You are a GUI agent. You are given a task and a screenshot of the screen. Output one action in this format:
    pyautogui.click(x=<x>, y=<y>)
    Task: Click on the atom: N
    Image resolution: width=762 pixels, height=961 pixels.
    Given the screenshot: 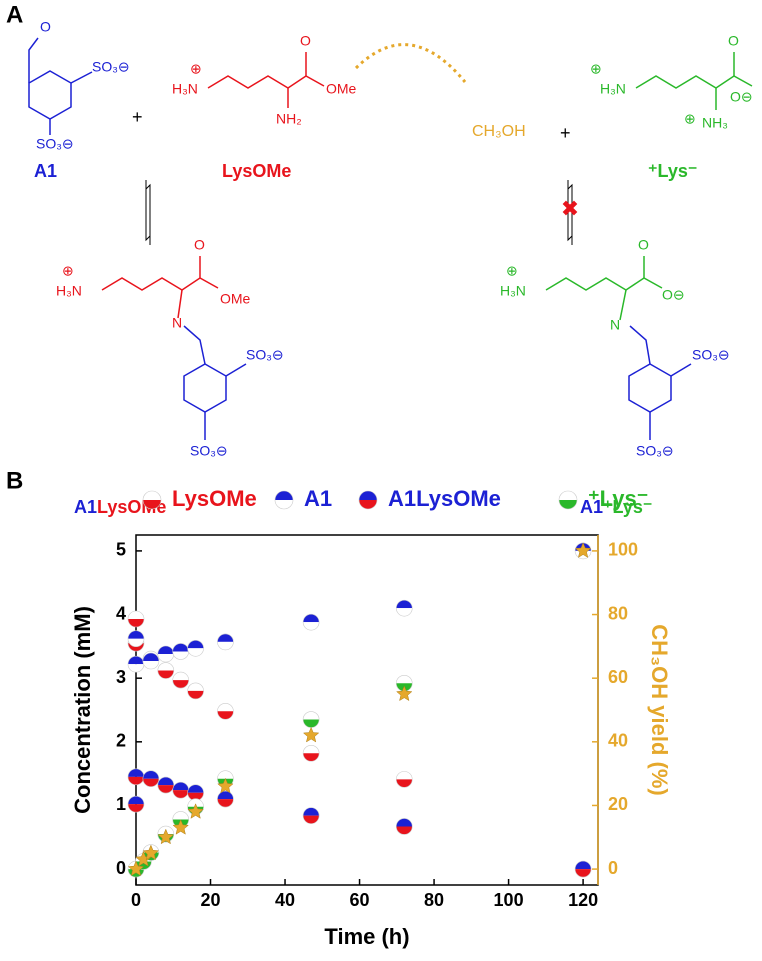 What is the action you would take?
    pyautogui.click(x=177, y=323)
    